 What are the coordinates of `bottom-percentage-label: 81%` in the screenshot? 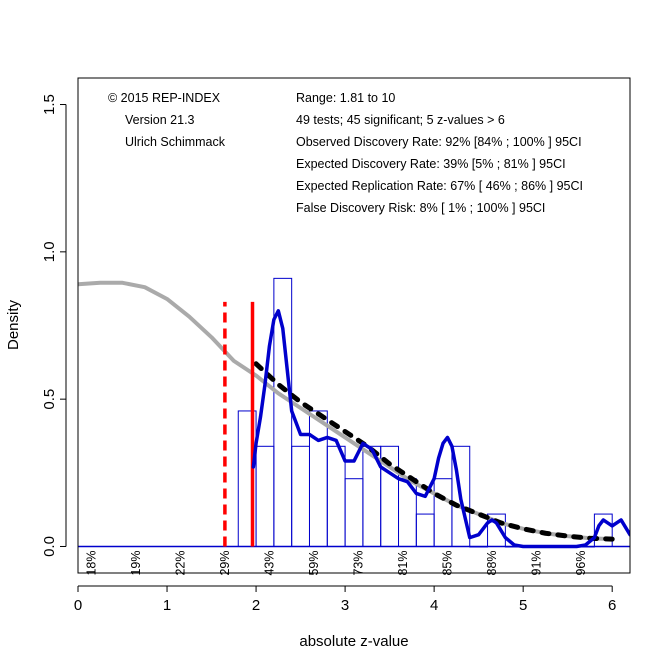 It's located at (403, 562).